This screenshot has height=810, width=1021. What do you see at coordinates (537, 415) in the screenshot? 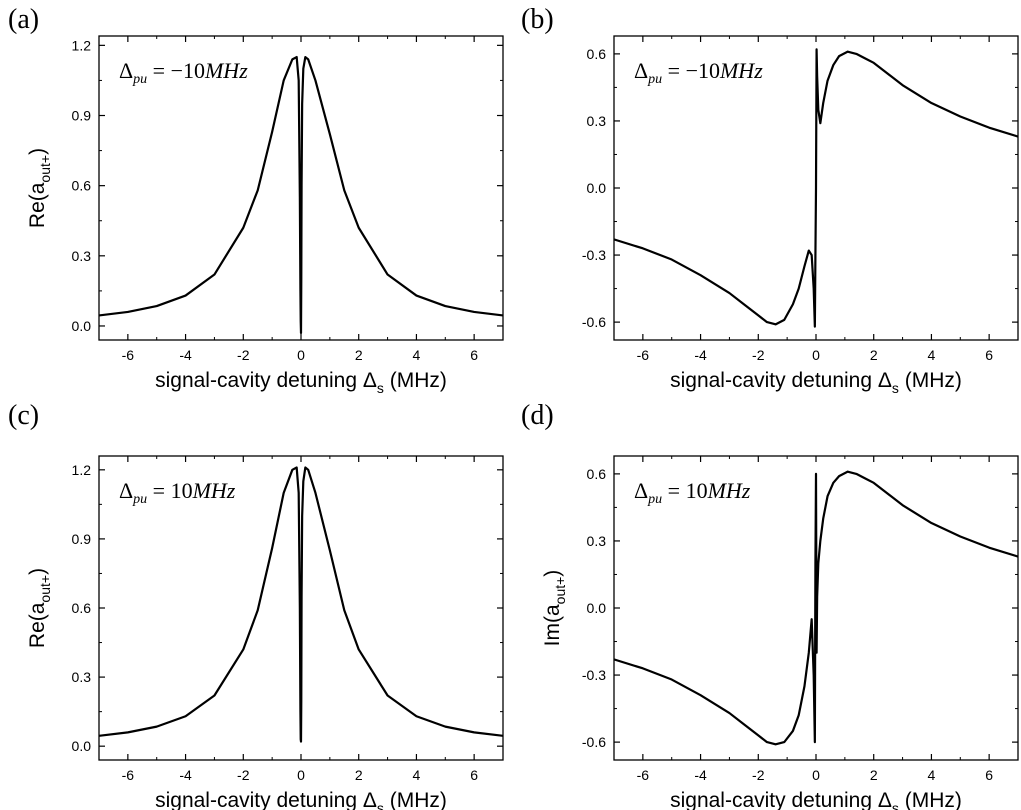
I see `panel-label: (d)` at bounding box center [537, 415].